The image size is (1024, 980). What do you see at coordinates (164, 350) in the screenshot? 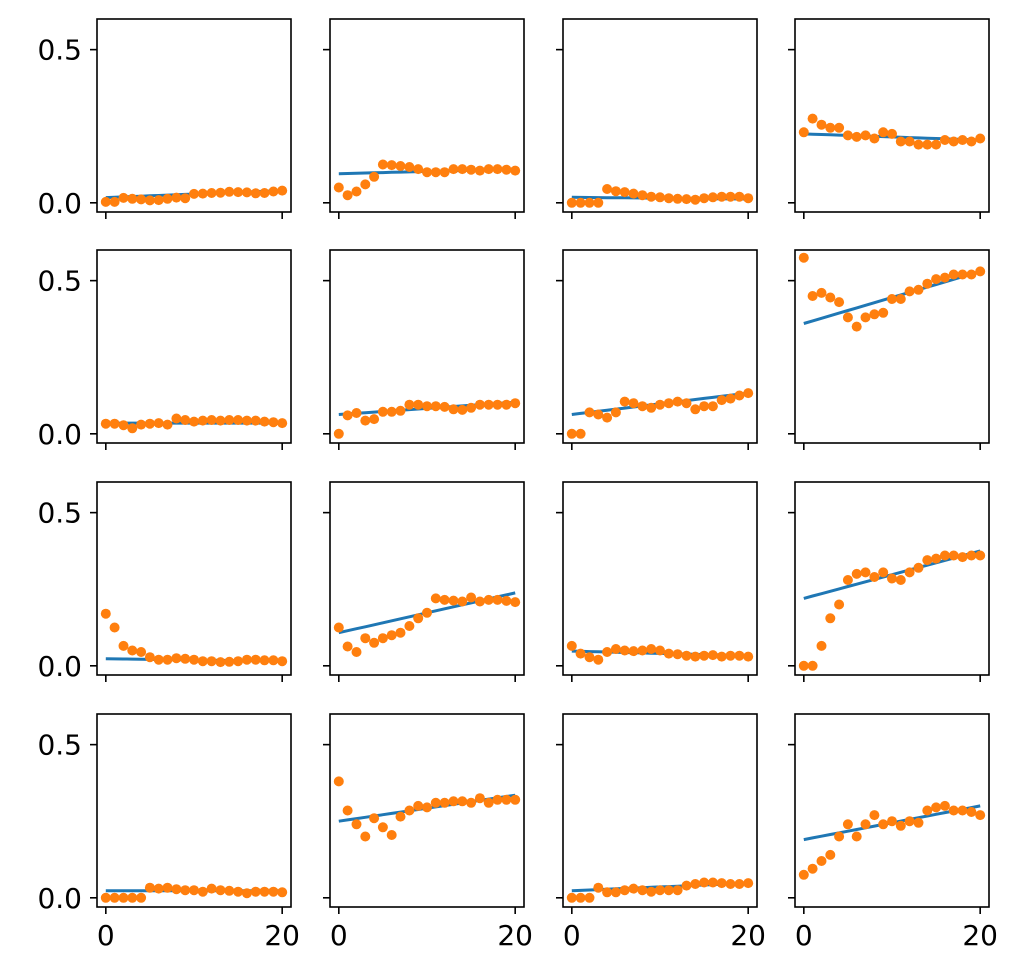
I see `subplot-r1-c0: 0.0 0.5` at bounding box center [164, 350].